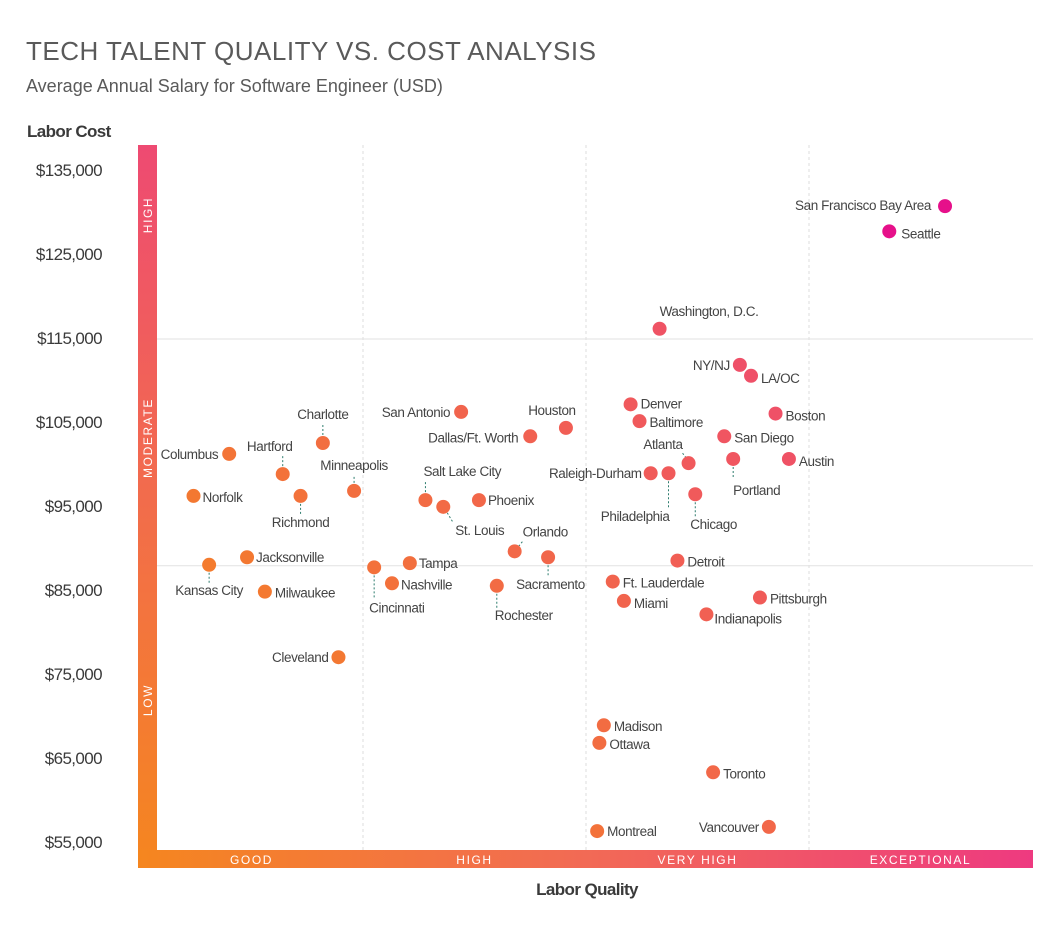 The width and height of the screenshot is (1059, 937). What do you see at coordinates (425, 412) in the screenshot?
I see `data-point-group: San Antonio` at bounding box center [425, 412].